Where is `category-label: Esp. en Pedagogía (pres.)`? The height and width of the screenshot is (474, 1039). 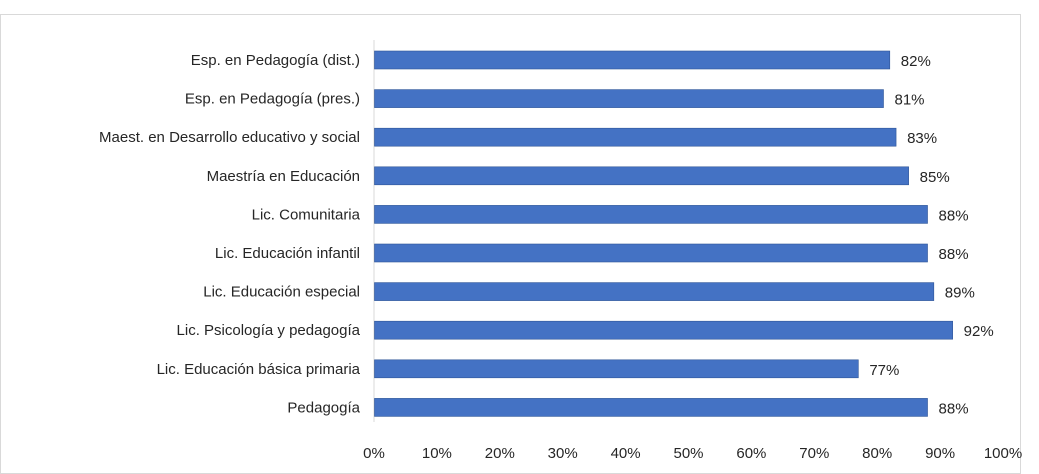 category-label: Esp. en Pedagogía (pres.) is located at coordinates (272, 99).